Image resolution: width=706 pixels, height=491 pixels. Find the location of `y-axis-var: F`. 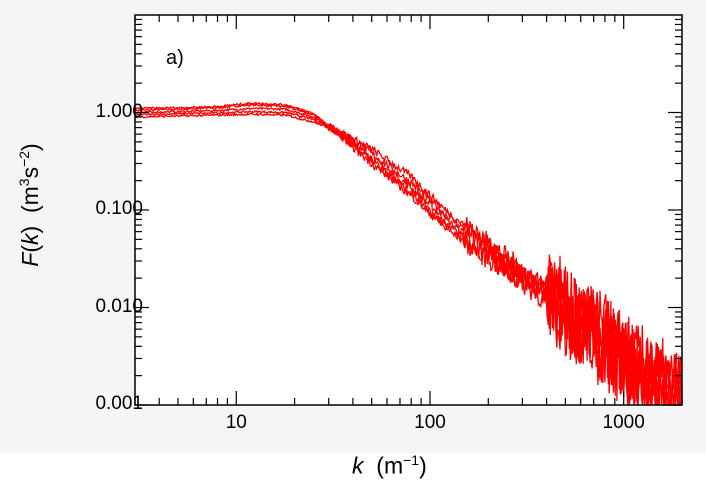

y-axis-var: F is located at coordinates (29, 259).